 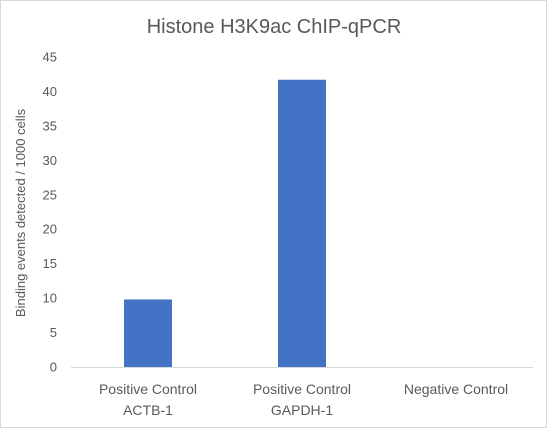 I want to click on chart-title: Histone H3K9ac ChIP-qPCR, so click(x=274, y=27).